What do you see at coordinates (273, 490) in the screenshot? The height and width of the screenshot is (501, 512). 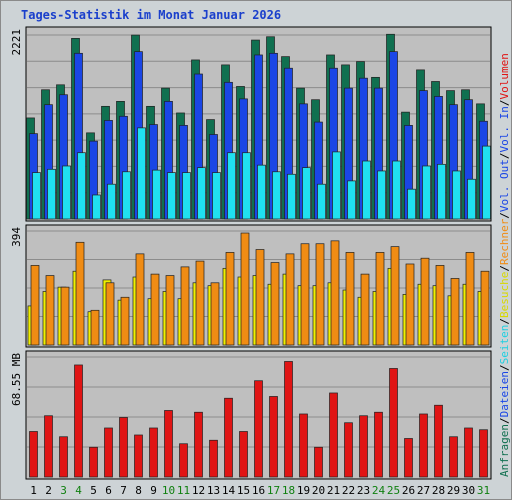 I see `x-tick-label: 17` at bounding box center [273, 490].